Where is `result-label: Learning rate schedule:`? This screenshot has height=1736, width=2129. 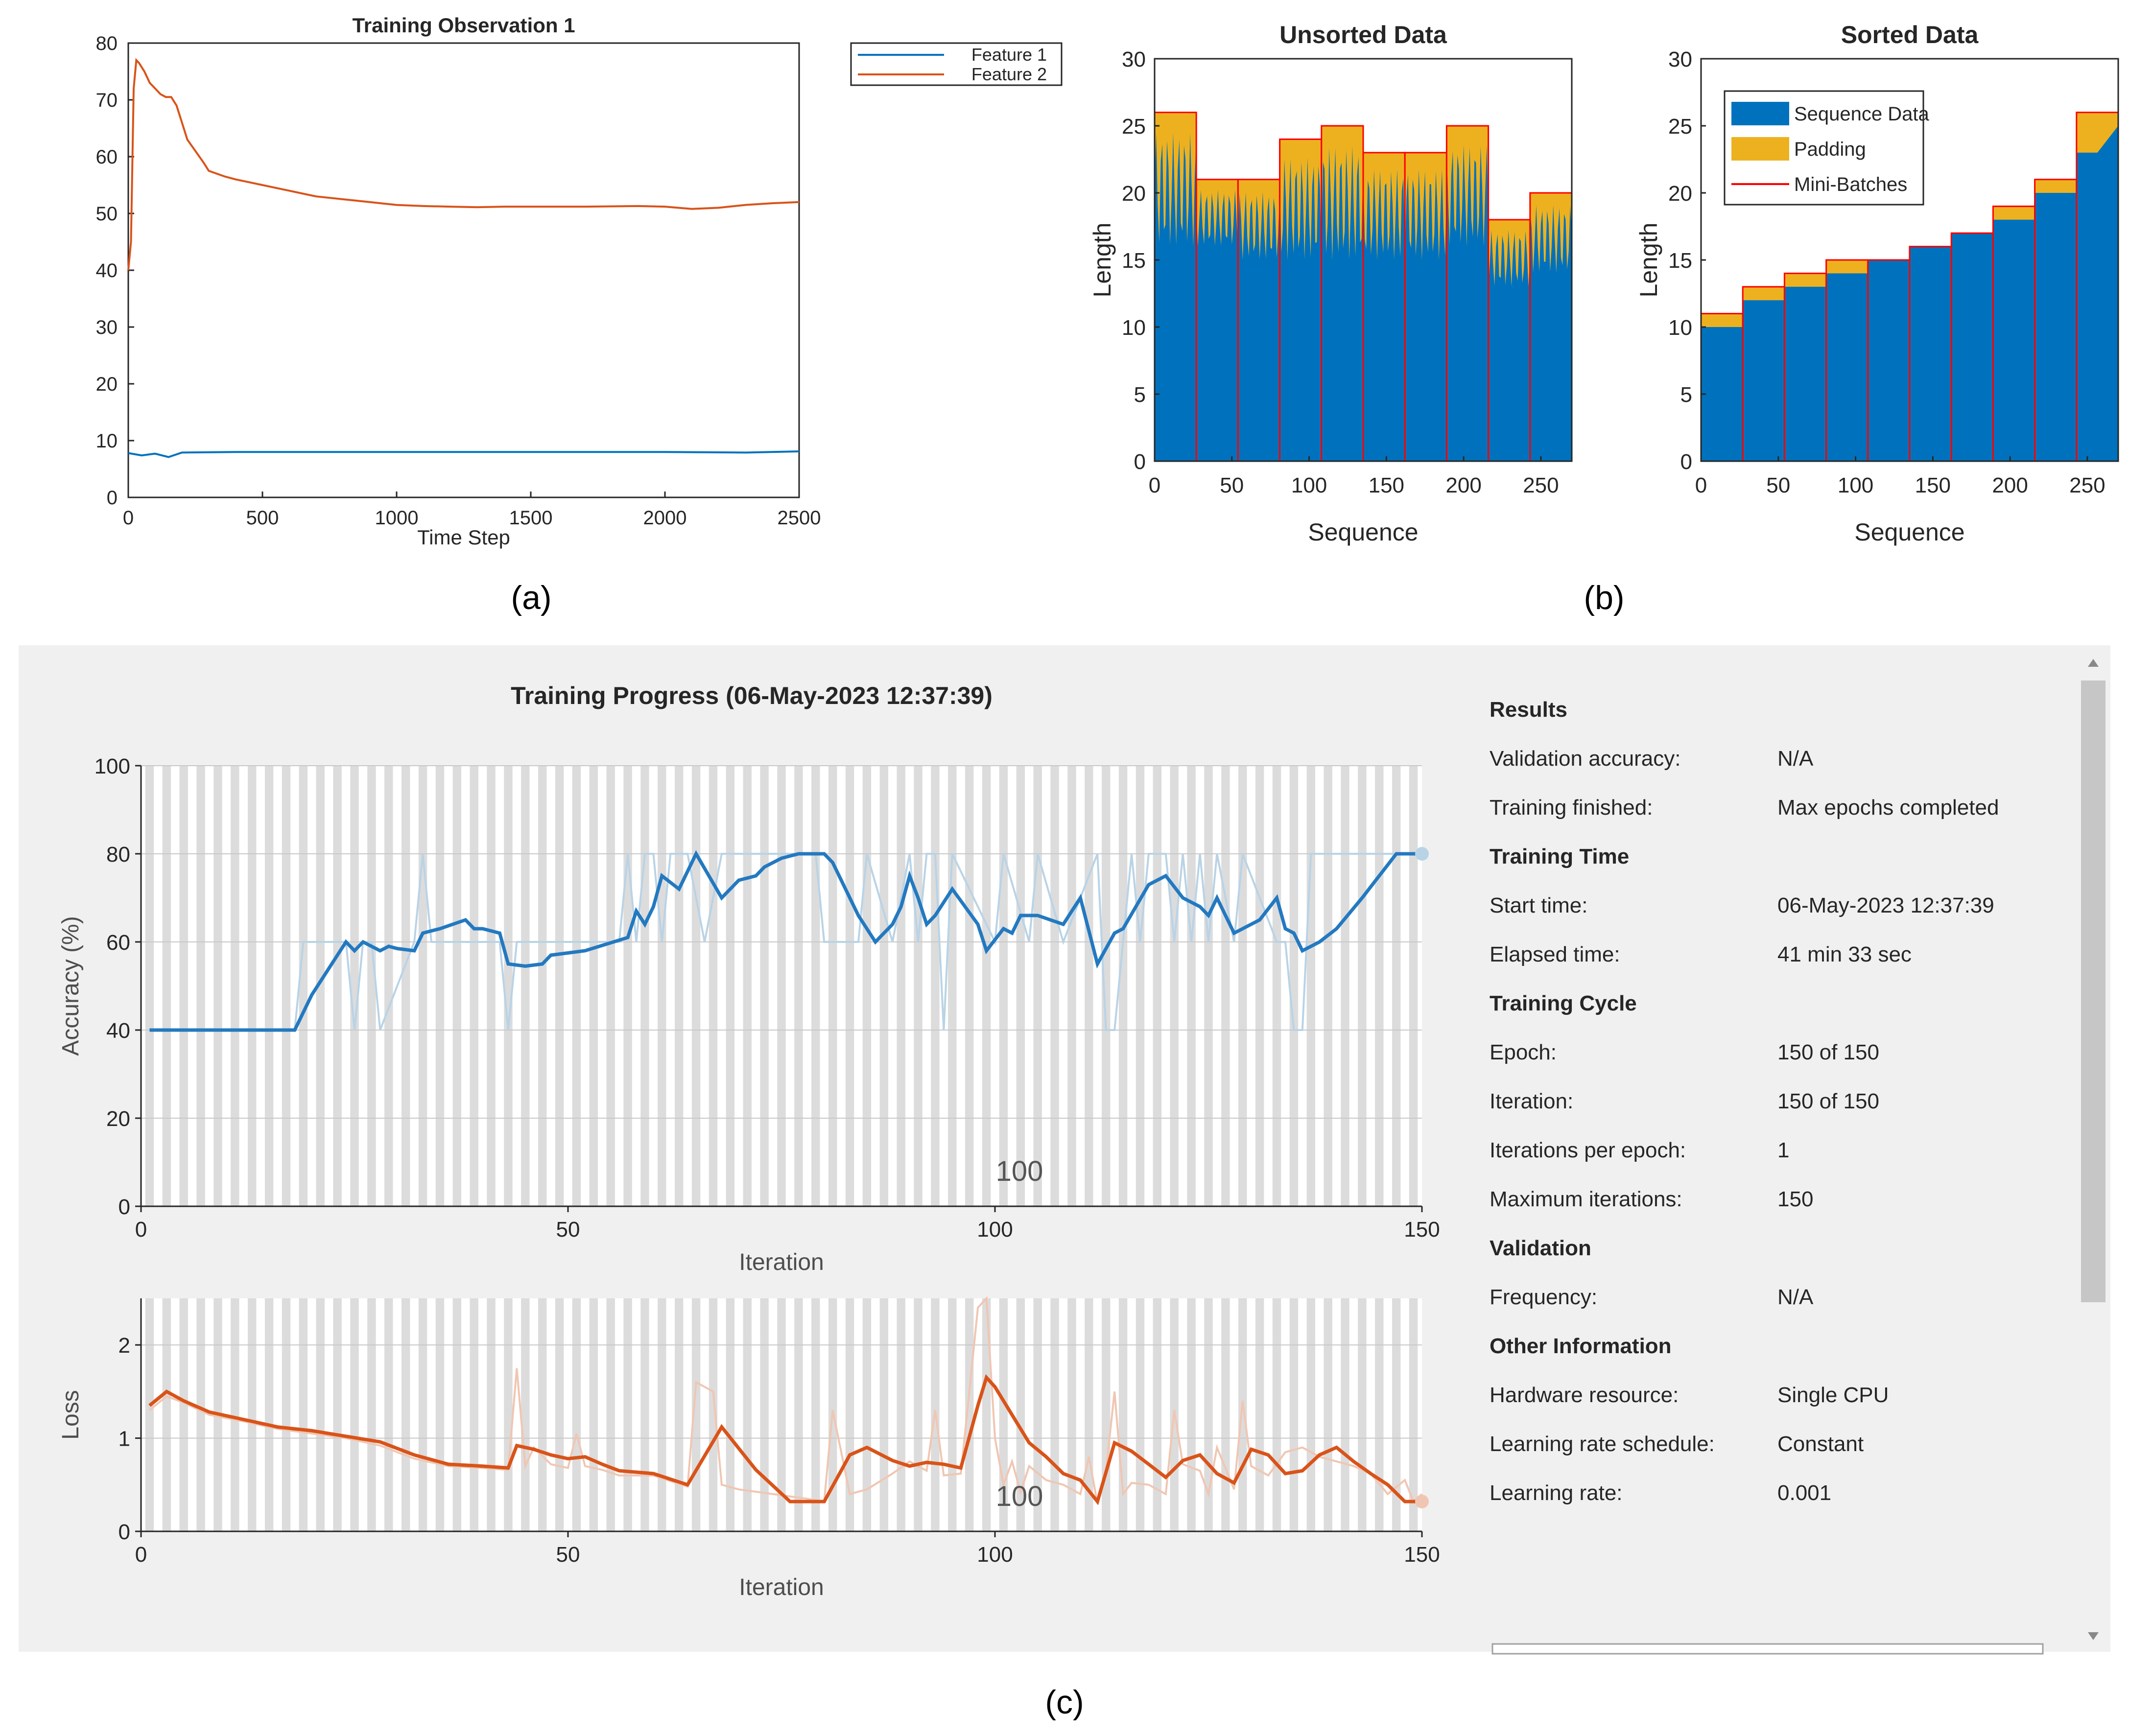 result-label: Learning rate schedule: is located at coordinates (1602, 1444).